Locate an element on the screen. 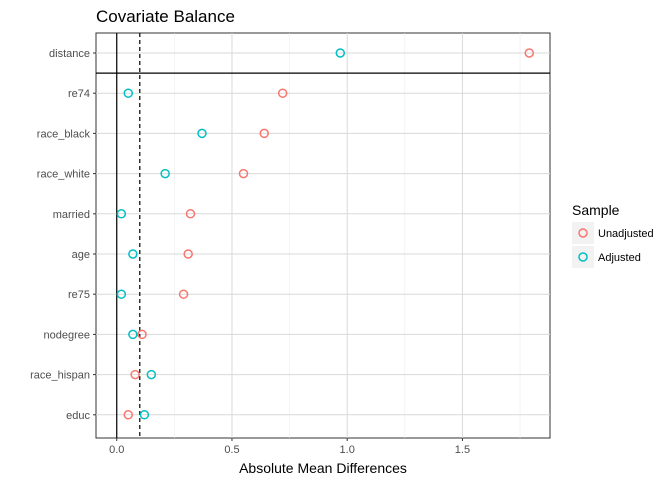 The width and height of the screenshot is (672, 480). point-adjusted-age is located at coordinates (133, 254).